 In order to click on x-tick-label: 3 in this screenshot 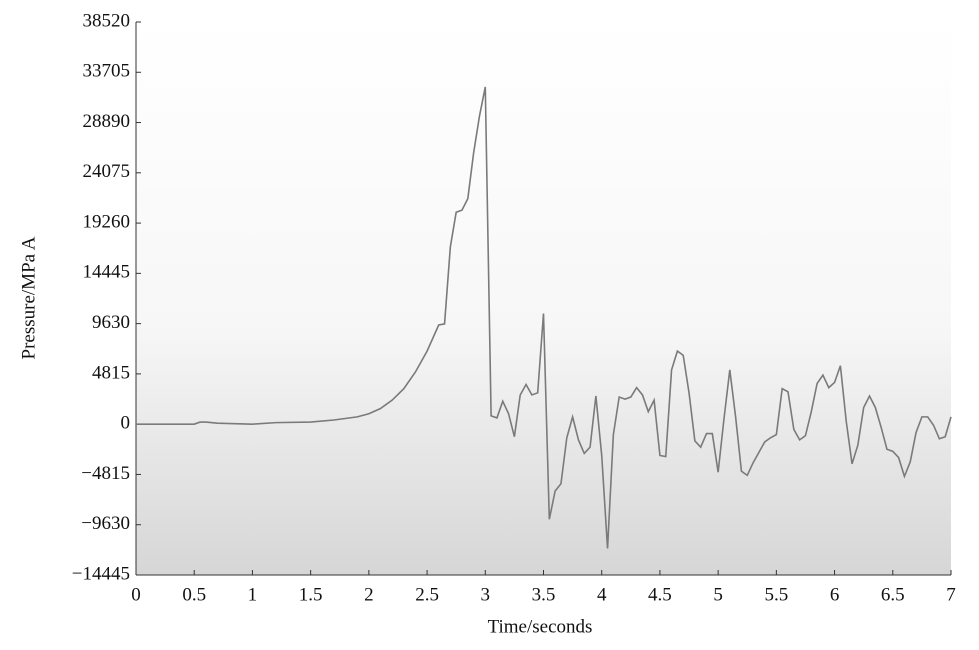, I will do `click(486, 594)`.